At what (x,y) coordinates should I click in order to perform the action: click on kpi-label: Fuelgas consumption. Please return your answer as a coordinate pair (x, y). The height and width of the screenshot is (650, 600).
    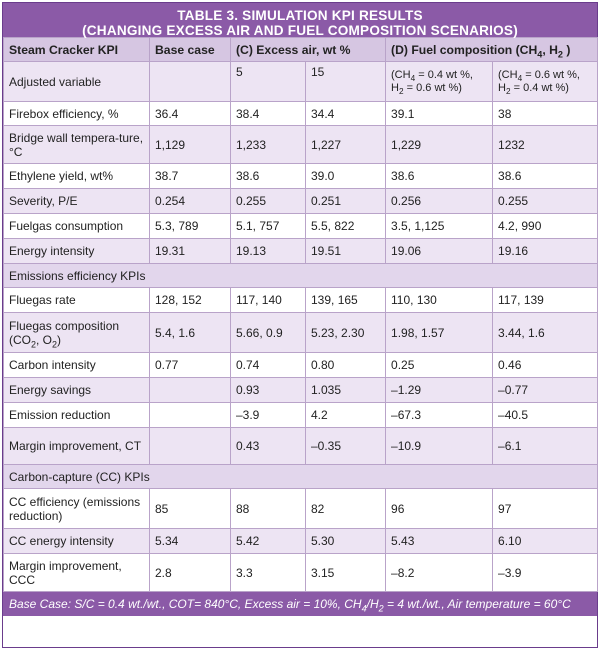
    Looking at the image, I should click on (76, 226).